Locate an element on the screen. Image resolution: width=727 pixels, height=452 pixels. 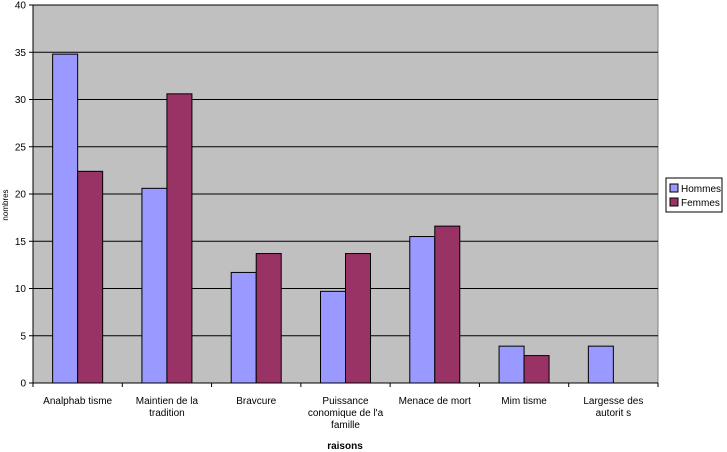
y-tick-label: 35 is located at coordinates (21, 53).